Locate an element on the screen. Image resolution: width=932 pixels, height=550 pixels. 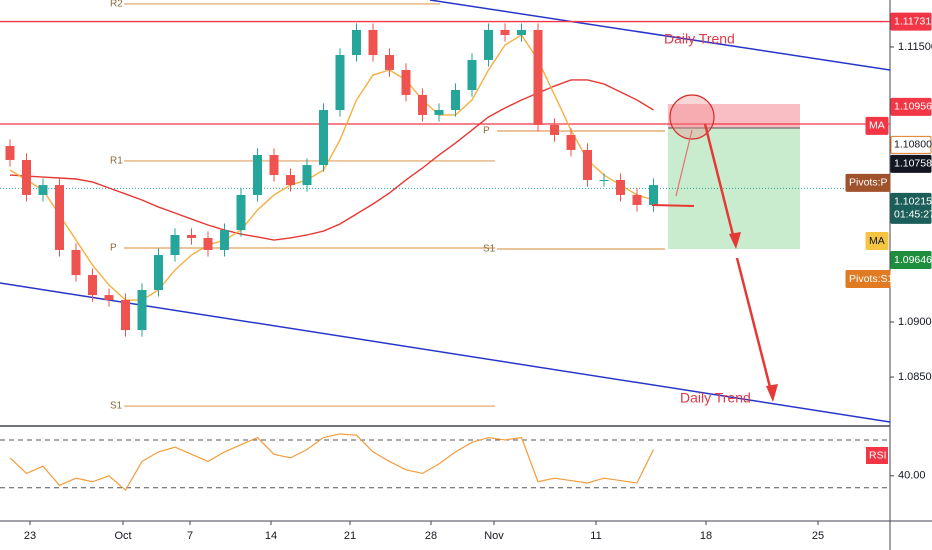
x-tick-label: 23 is located at coordinates (30, 536).